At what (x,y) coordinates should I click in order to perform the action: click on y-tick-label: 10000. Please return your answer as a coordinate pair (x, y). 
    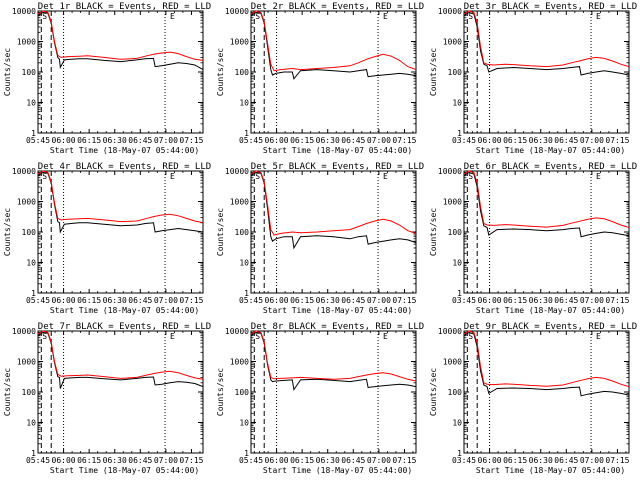
    Looking at the image, I should click on (24, 171).